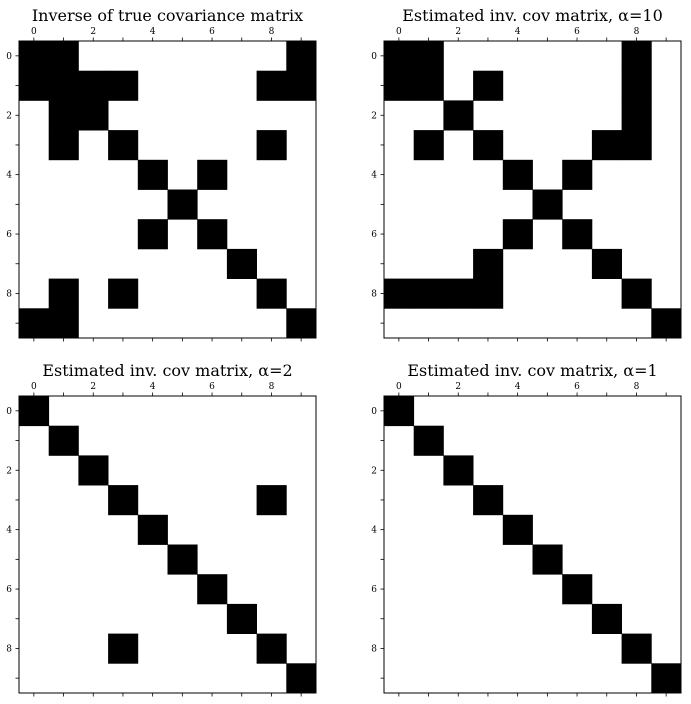 This screenshot has width=691, height=704. I want to click on chart-title: Inverse of true covariance matrix, so click(167, 15).